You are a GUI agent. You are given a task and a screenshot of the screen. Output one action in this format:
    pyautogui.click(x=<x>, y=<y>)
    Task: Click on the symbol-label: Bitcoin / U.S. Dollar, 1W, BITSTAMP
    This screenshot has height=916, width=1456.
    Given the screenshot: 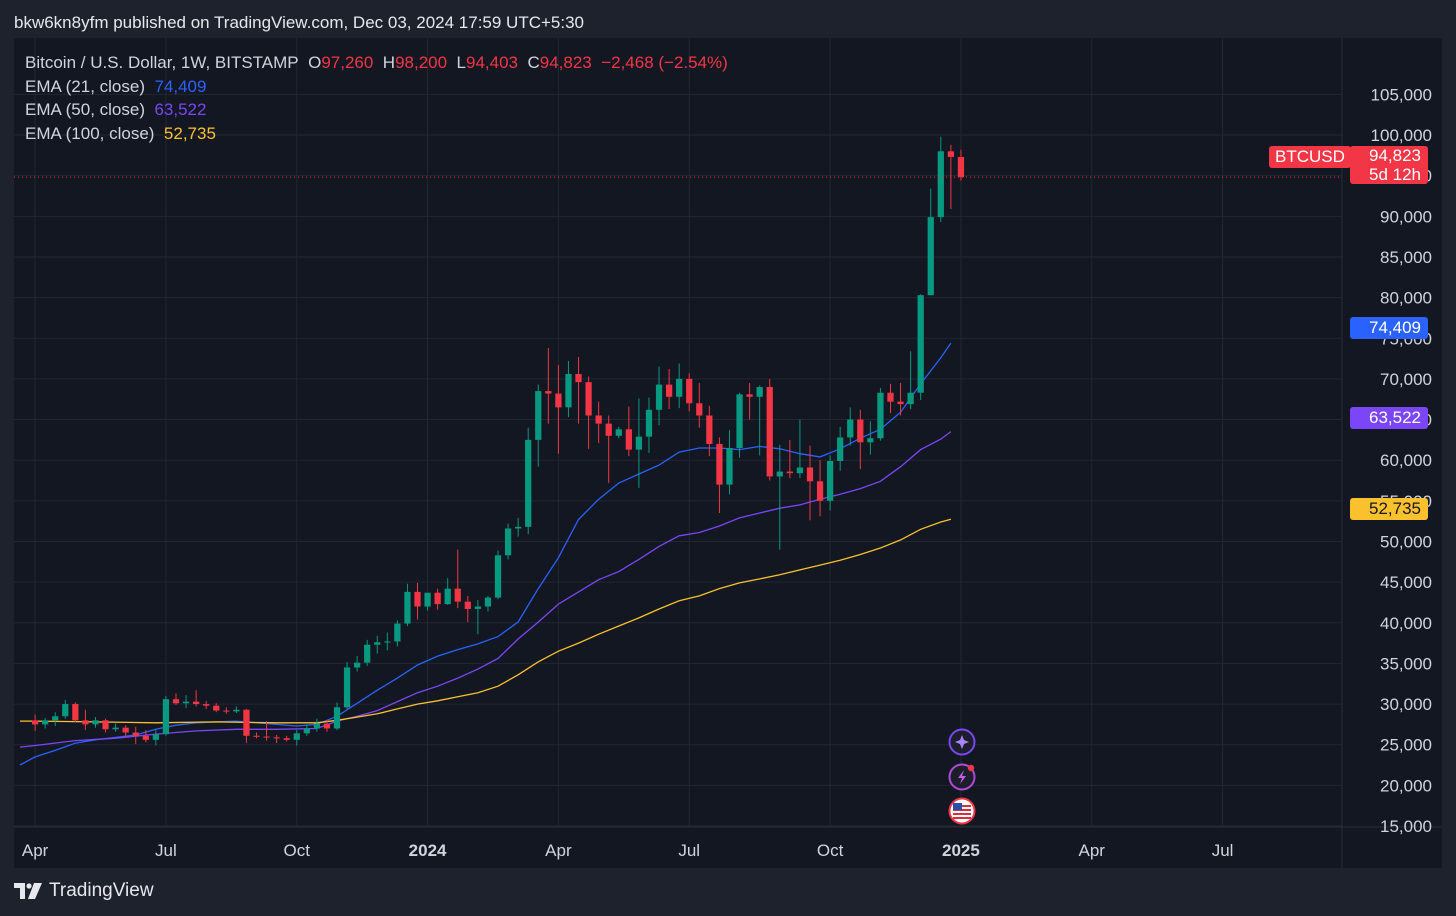 What is the action you would take?
    pyautogui.click(x=162, y=62)
    